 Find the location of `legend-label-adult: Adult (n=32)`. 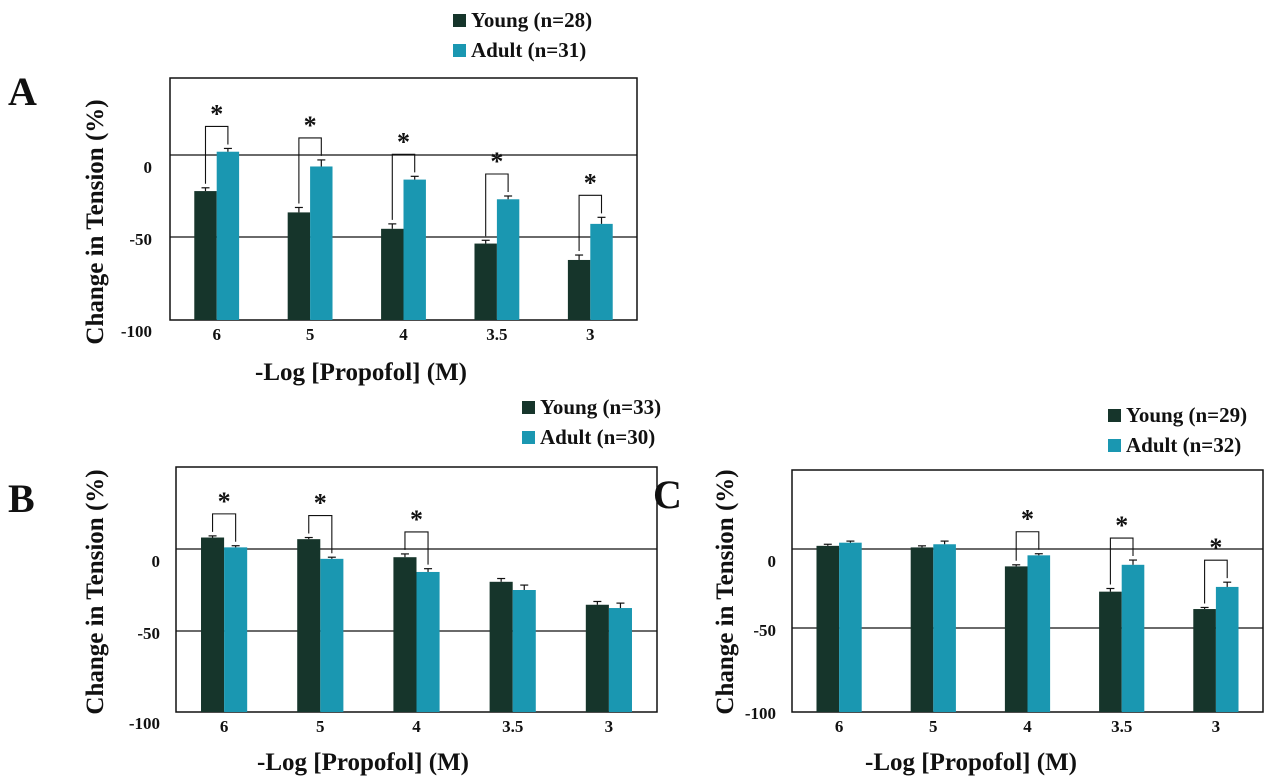

legend-label-adult: Adult (n=32) is located at coordinates (1183, 445).